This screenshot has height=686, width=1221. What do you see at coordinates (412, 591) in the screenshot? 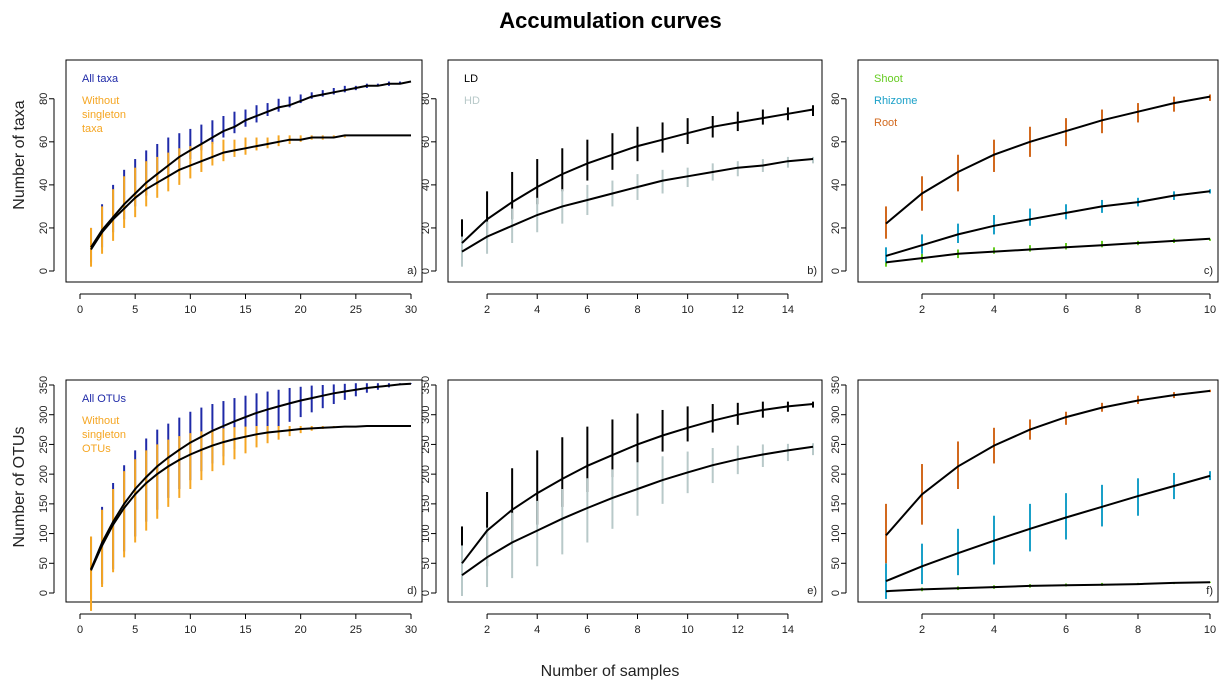
I see `panel-label: d)` at bounding box center [412, 591].